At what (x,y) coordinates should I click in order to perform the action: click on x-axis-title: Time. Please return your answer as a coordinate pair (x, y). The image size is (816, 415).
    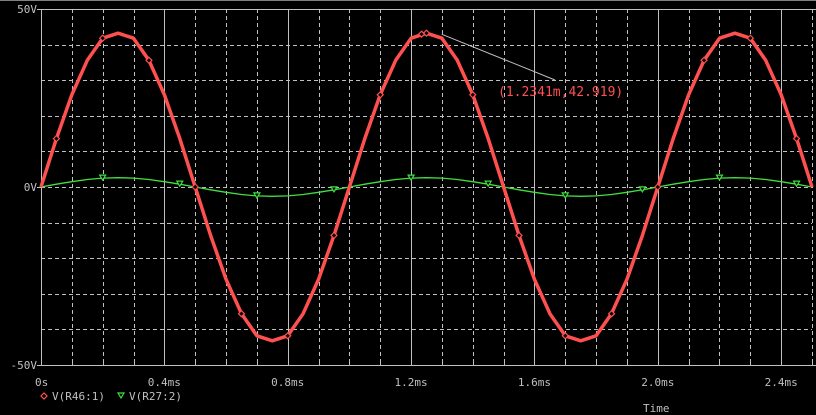
    Looking at the image, I should click on (656, 408).